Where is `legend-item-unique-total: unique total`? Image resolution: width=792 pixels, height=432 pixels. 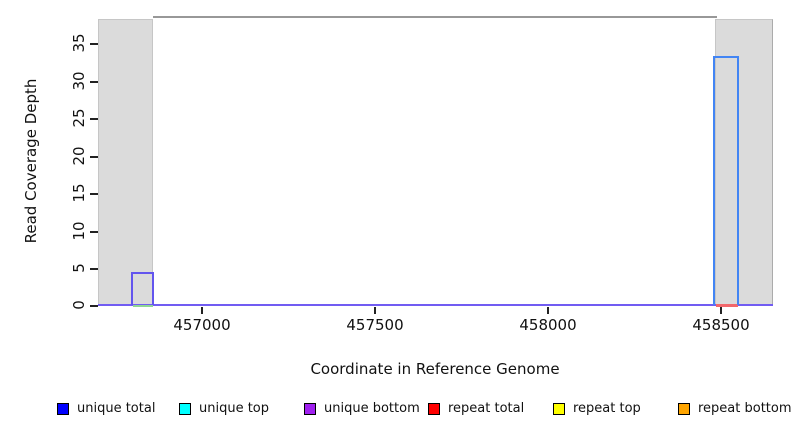
legend-item-unique-total: unique total is located at coordinates (106, 408).